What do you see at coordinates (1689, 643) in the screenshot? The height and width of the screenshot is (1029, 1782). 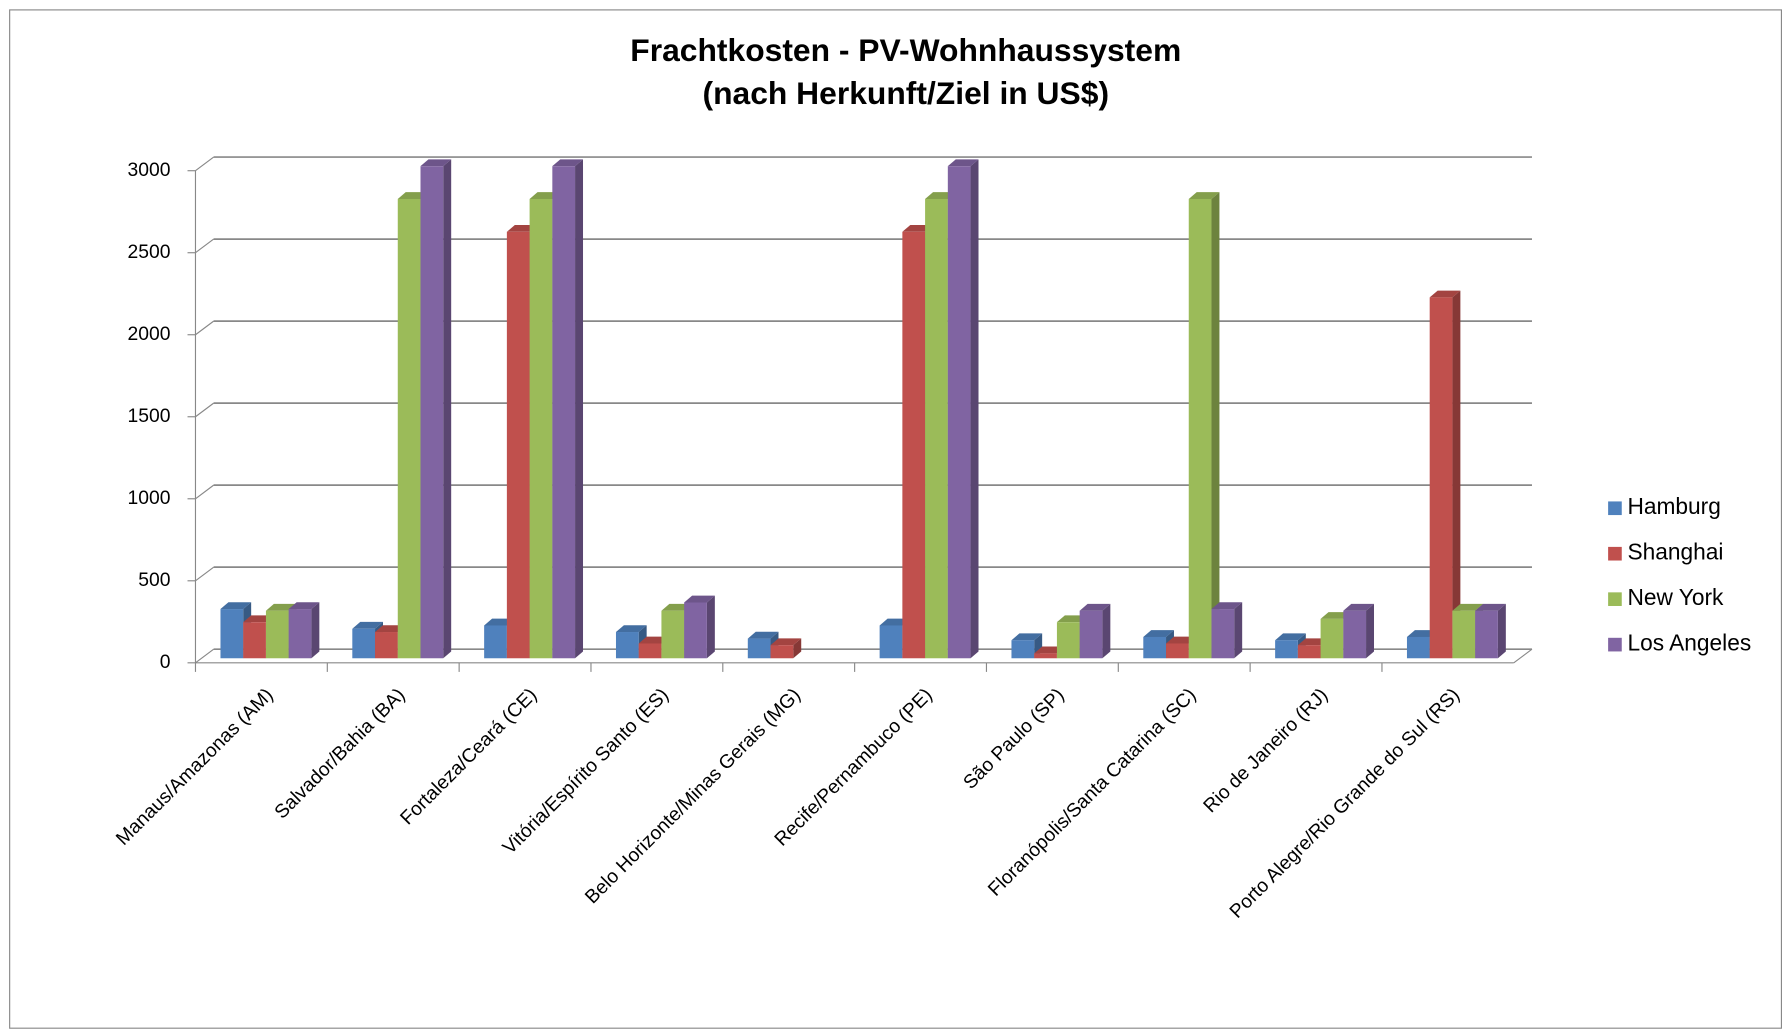 I see `legend-label: Los Angeles` at bounding box center [1689, 643].